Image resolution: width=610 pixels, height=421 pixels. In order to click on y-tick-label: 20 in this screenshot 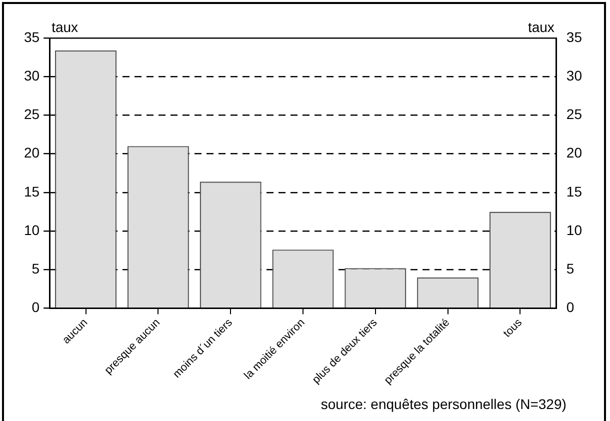, I will do `click(32, 152)`.